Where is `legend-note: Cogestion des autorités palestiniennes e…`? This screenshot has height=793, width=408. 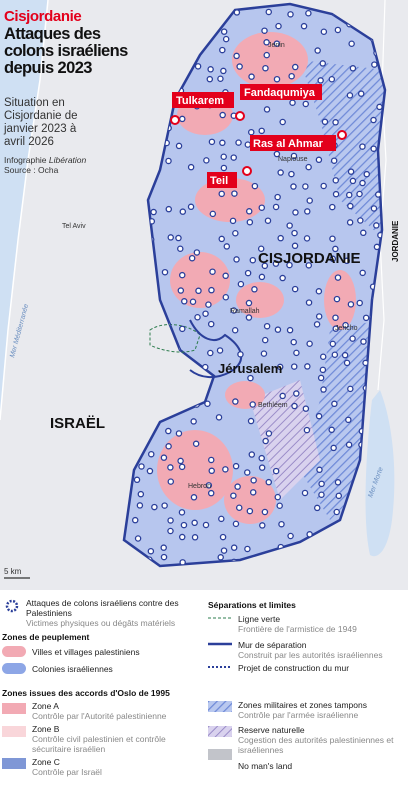
legend-note: Cogestion des autorités palestiniennes e… is located at coordinates (316, 745).